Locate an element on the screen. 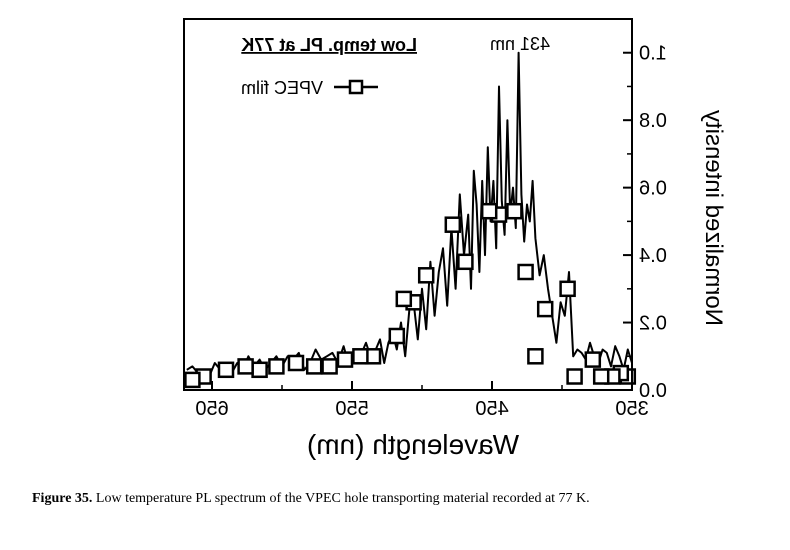 Image resolution: width=790 pixels, height=550 pixels. legend-marker is located at coordinates (356, 87).